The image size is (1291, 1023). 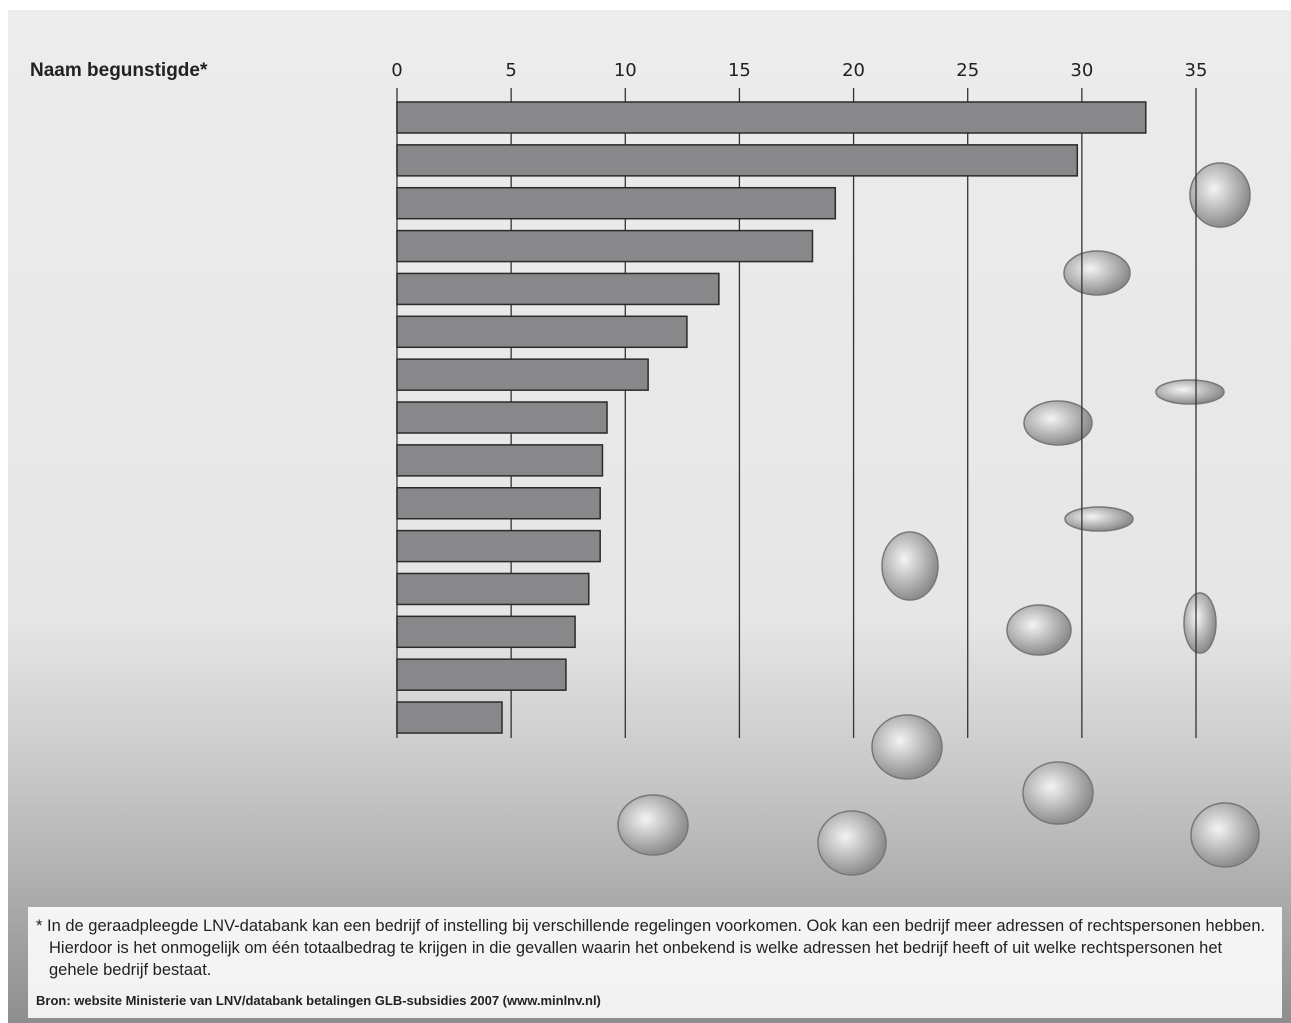 What do you see at coordinates (739, 70) in the screenshot?
I see `x-tick-label: 15` at bounding box center [739, 70].